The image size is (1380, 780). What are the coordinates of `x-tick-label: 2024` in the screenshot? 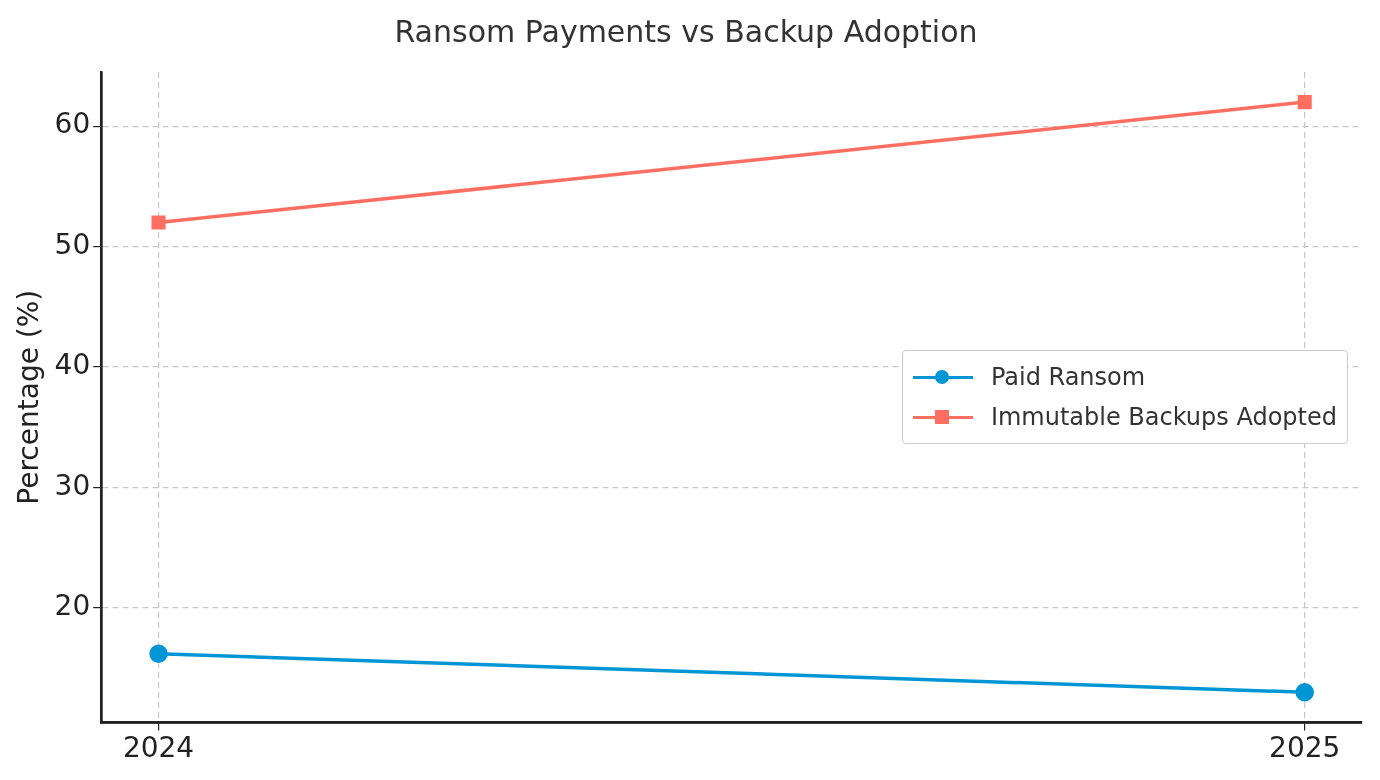 It's located at (158, 748).